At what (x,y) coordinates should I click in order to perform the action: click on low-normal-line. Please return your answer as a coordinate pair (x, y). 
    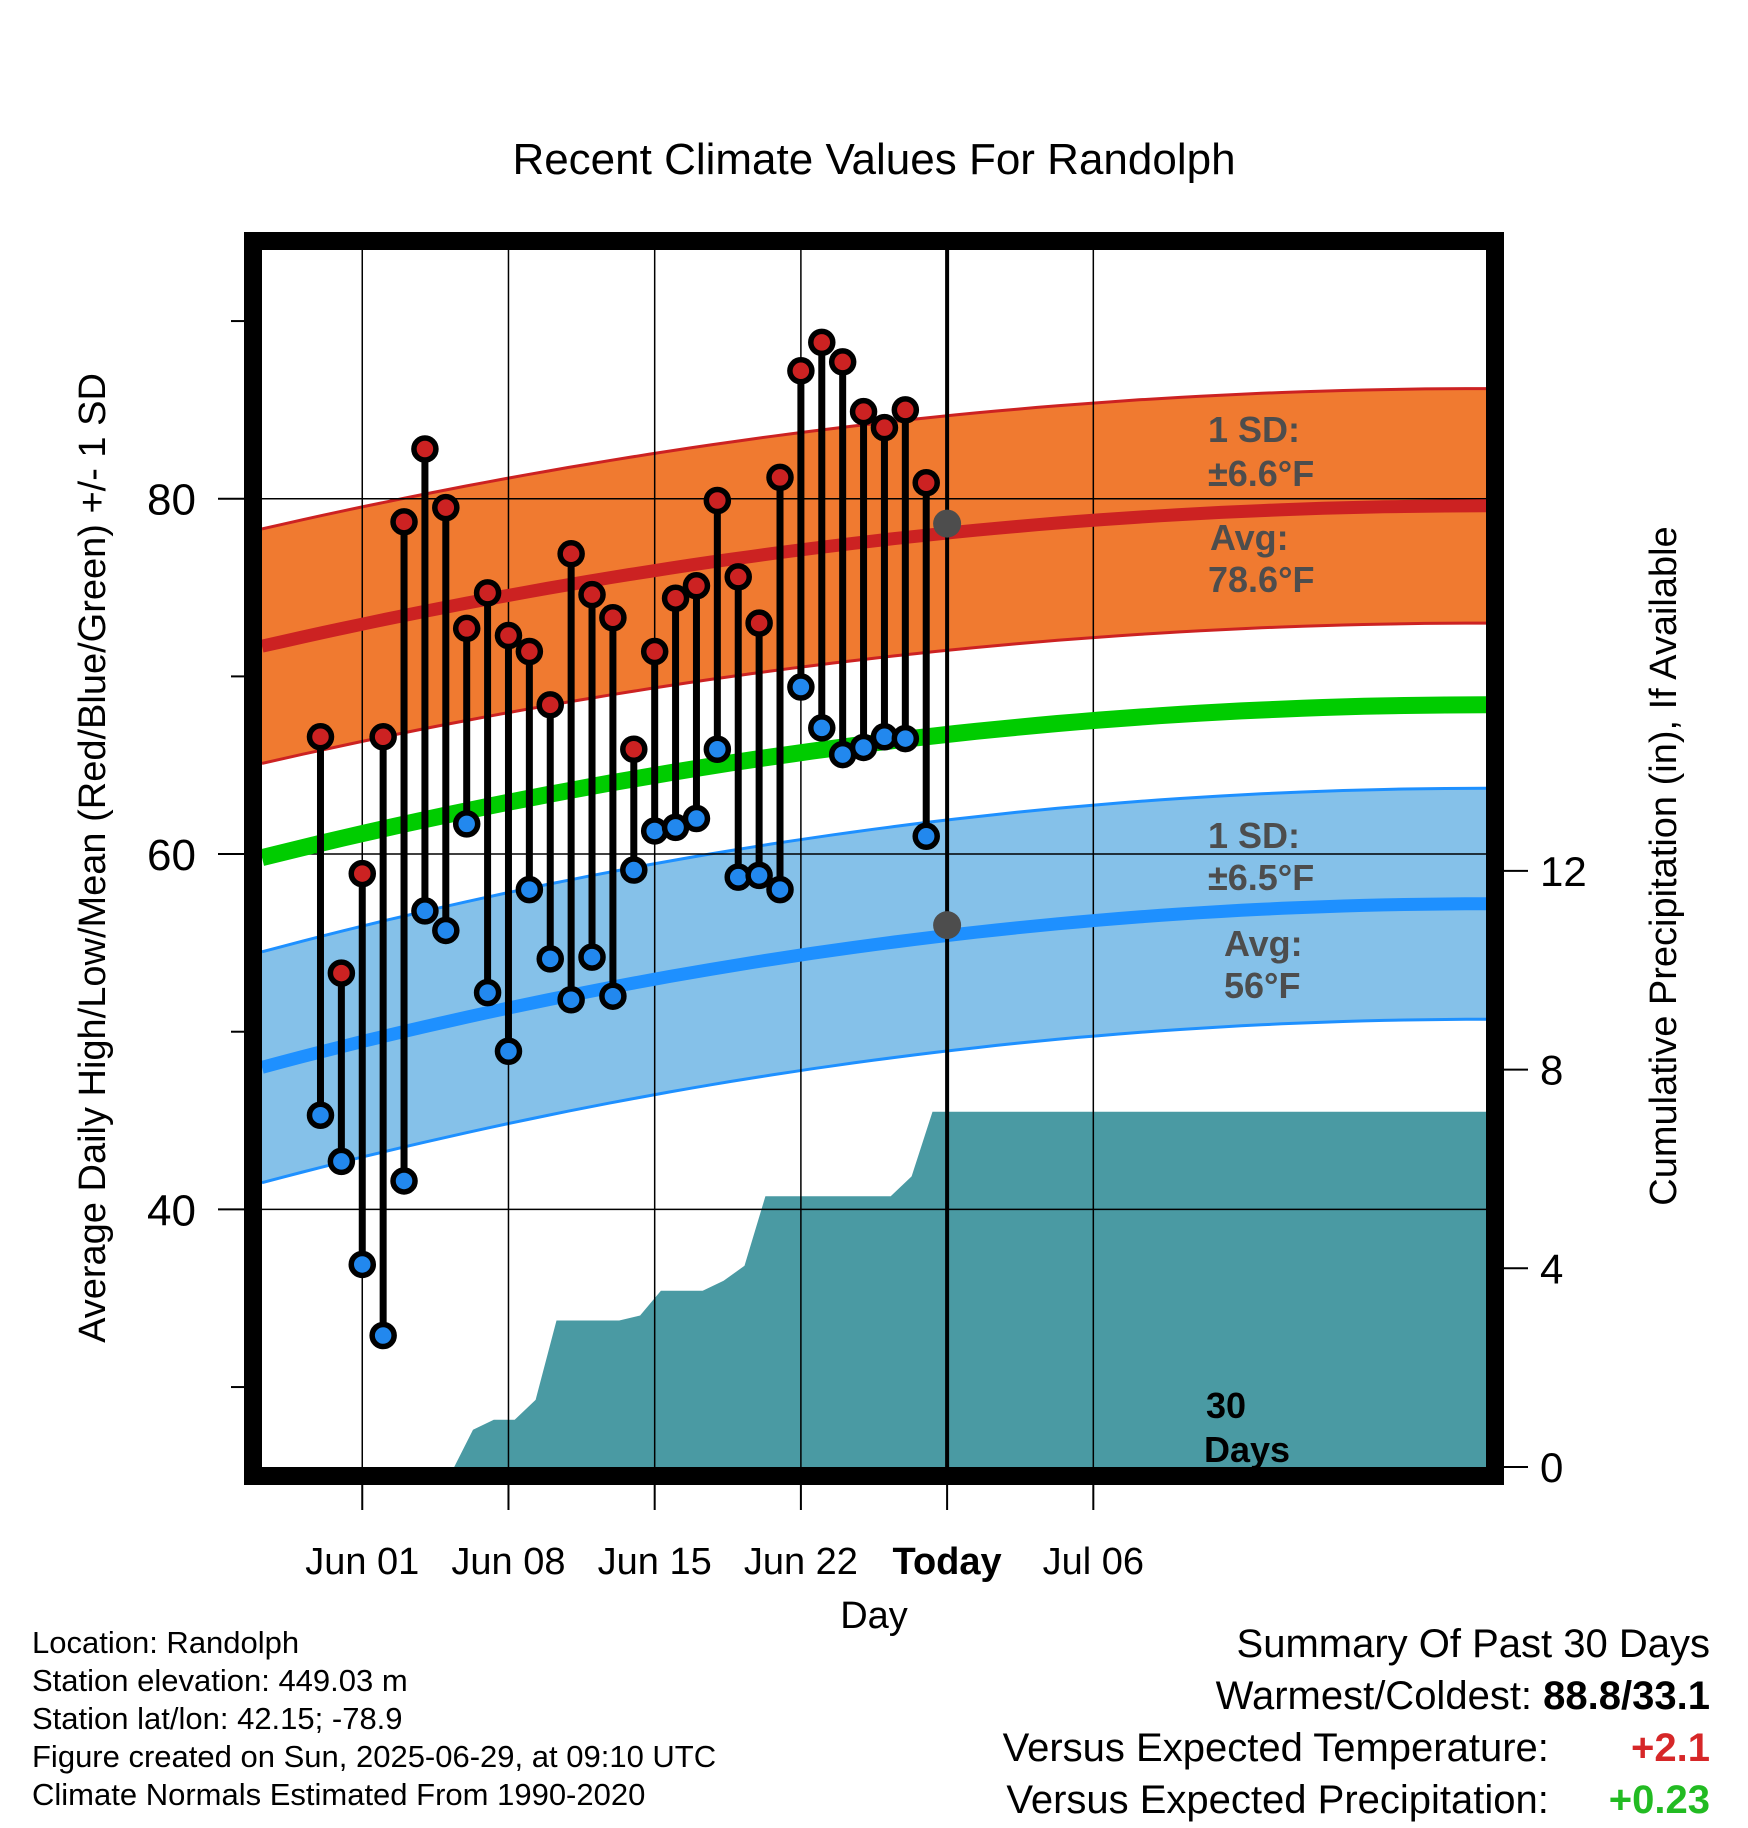
    Looking at the image, I should click on (874, 985).